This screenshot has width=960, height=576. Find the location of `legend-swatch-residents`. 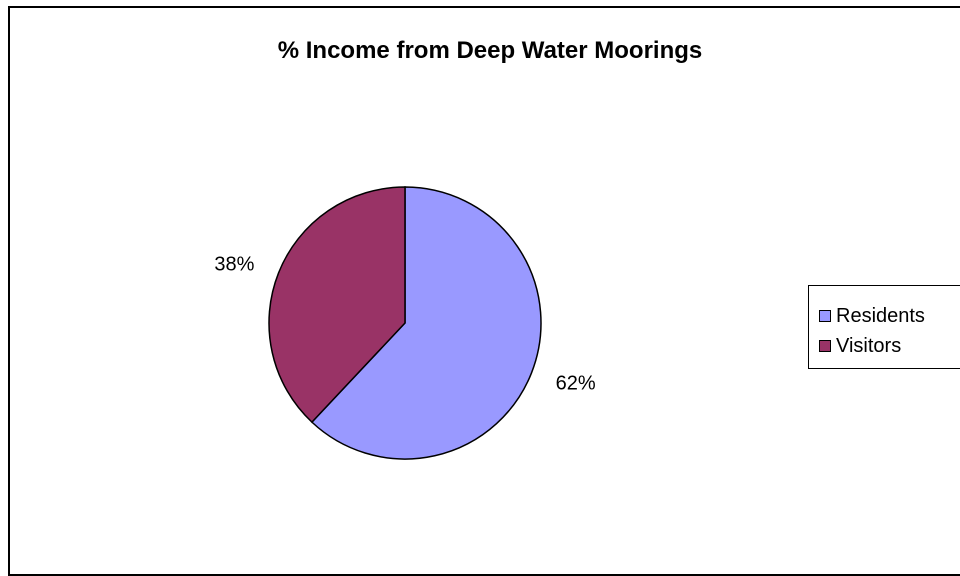

legend-swatch-residents is located at coordinates (825, 316).